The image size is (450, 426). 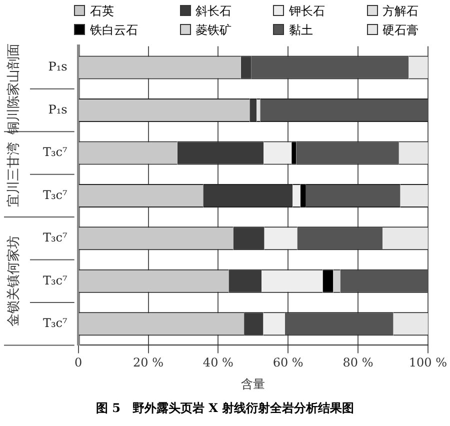 What do you see at coordinates (218, 363) in the screenshot?
I see `x-tick-label: 40 %` at bounding box center [218, 363].